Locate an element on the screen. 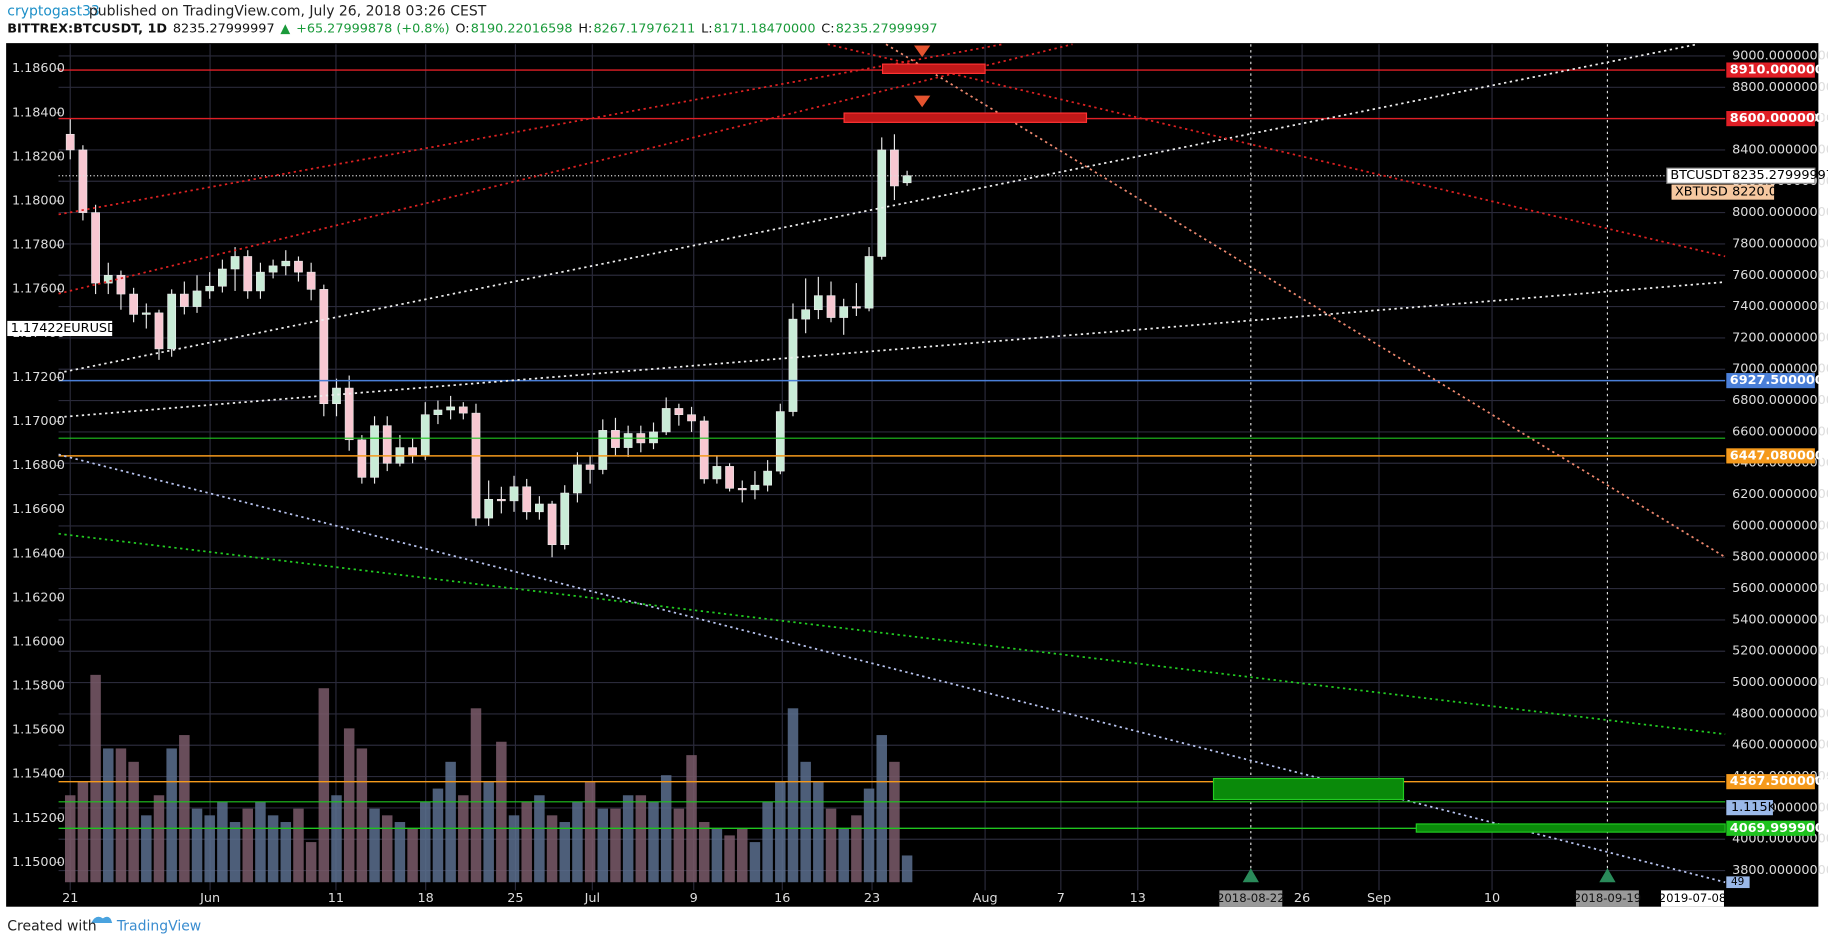 The width and height of the screenshot is (1828, 944). y2-tick-label: 1.18400 is located at coordinates (38, 112).